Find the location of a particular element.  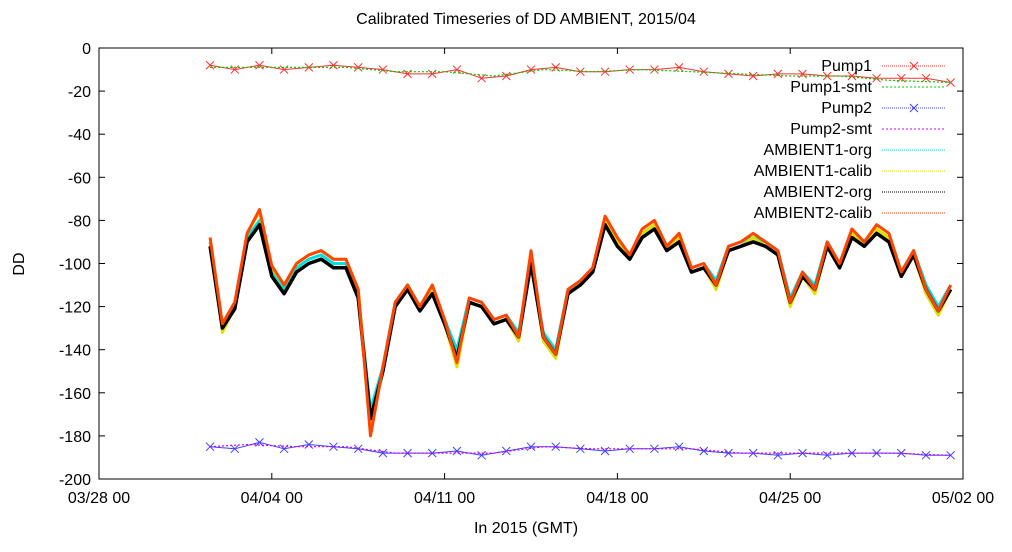

x-tick-label: 04/18 00 is located at coordinates (617, 498).